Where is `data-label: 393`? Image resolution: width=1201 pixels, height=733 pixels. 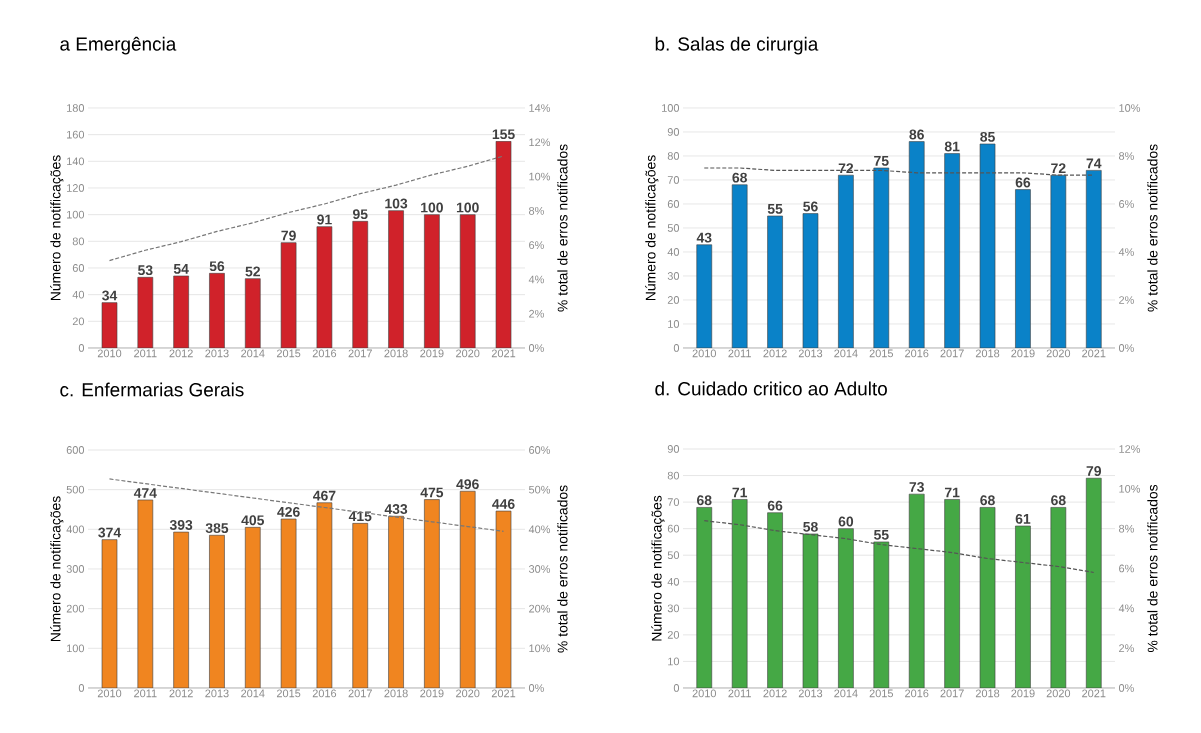
data-label: 393 is located at coordinates (181, 524).